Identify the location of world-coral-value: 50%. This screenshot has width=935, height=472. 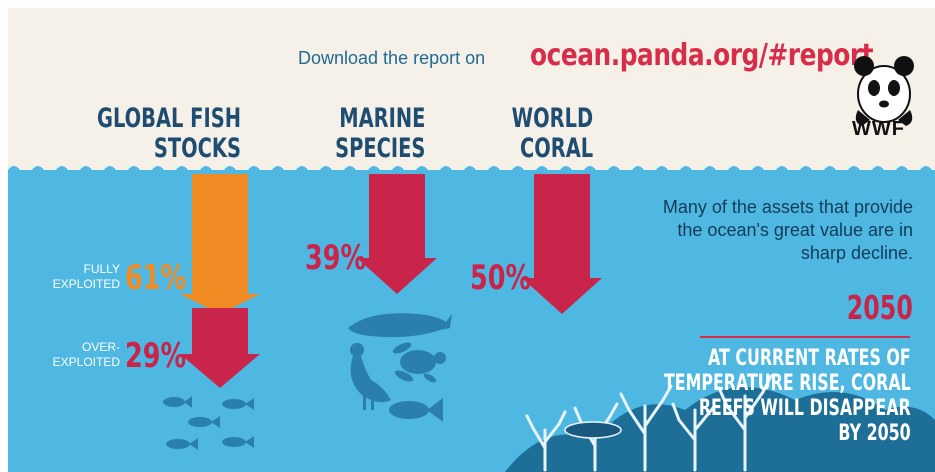
(501, 278).